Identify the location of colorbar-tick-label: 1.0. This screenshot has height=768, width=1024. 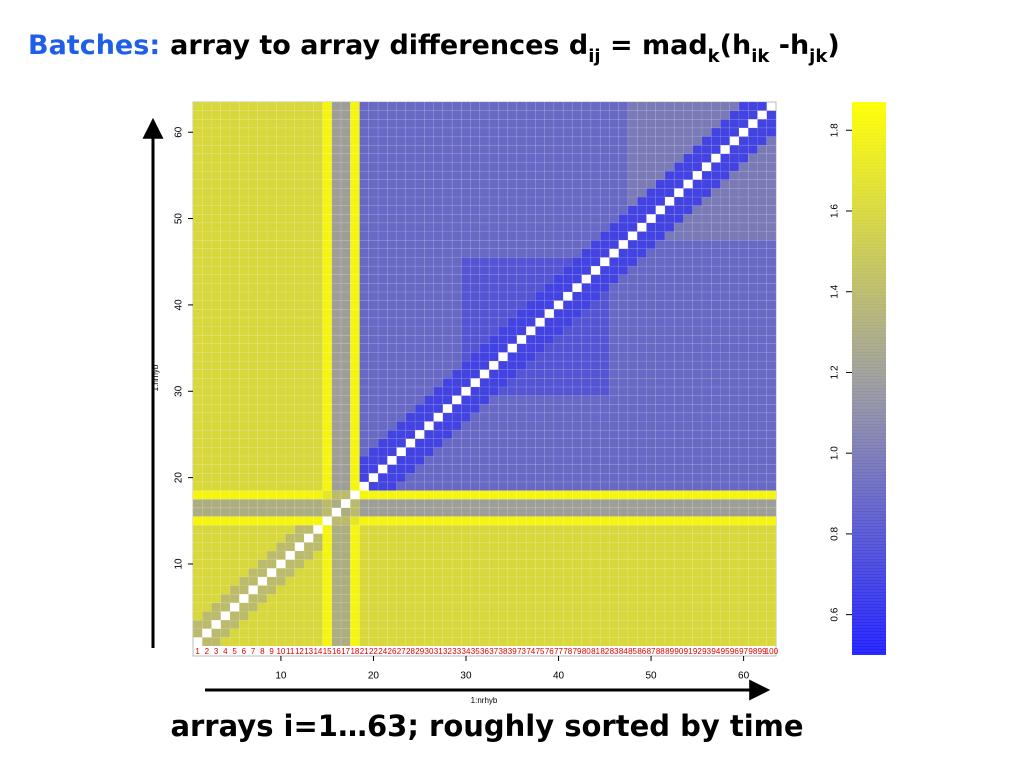
(835, 453).